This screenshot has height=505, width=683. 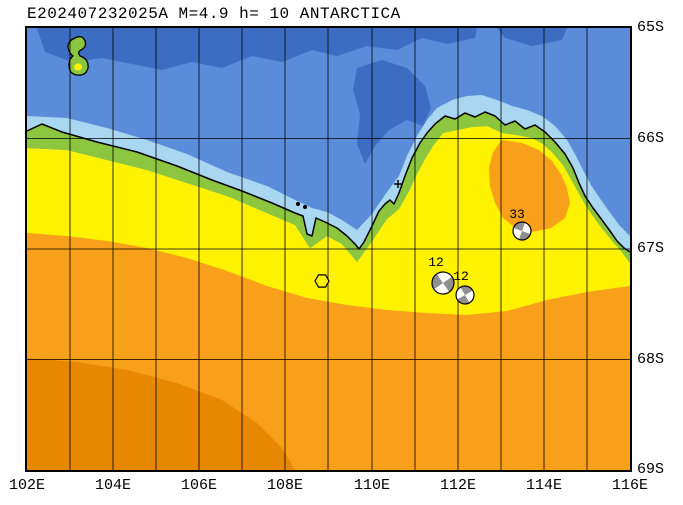 I want to click on lon-tick-label: 104E, so click(x=112, y=485).